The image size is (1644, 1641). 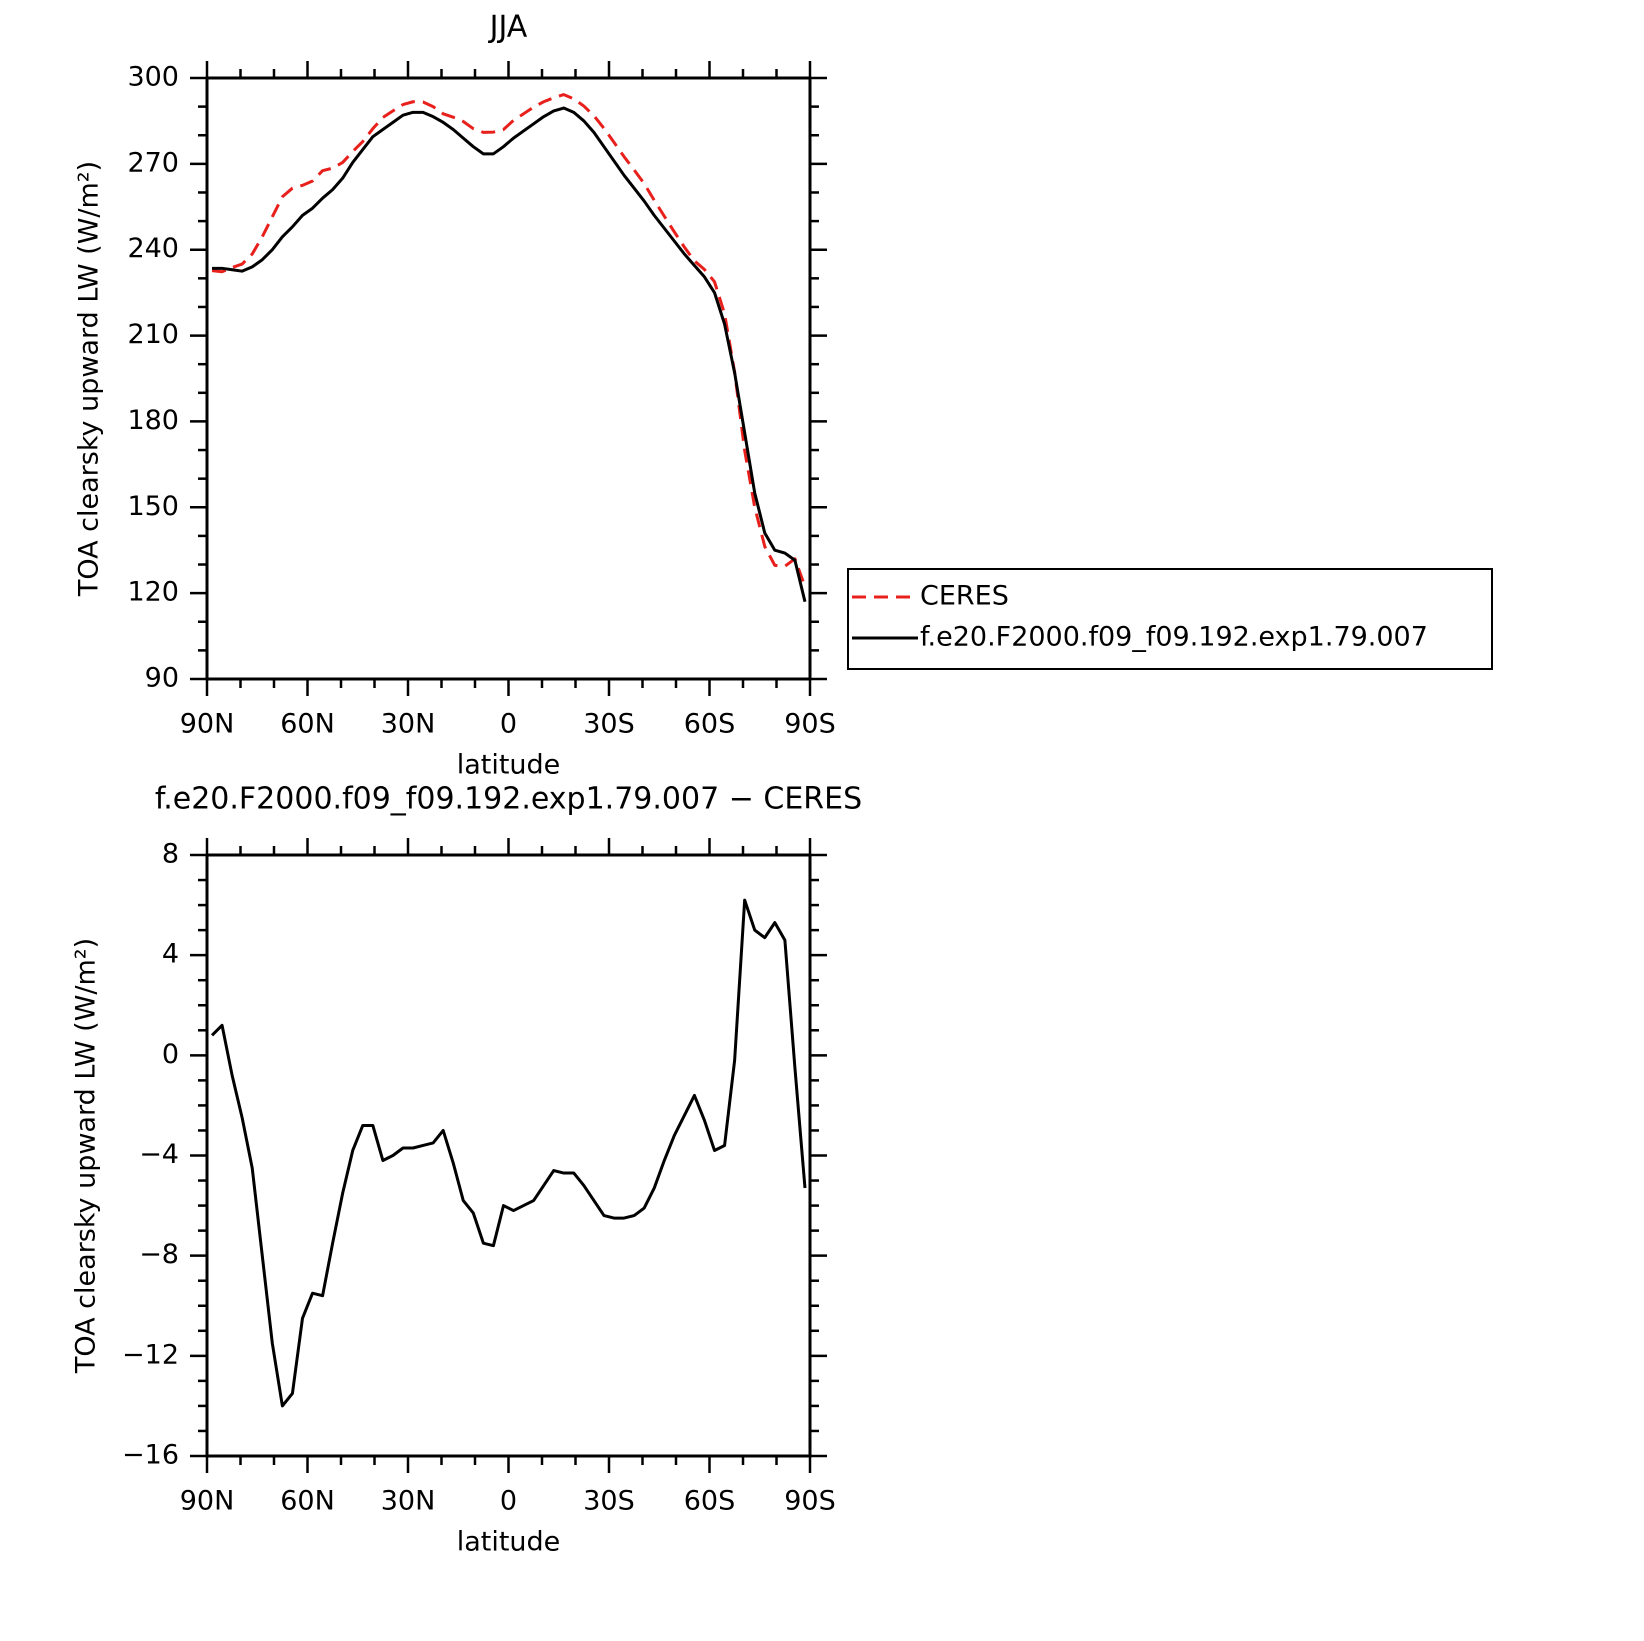 I want to click on y-tick-label: 210, so click(x=153, y=334).